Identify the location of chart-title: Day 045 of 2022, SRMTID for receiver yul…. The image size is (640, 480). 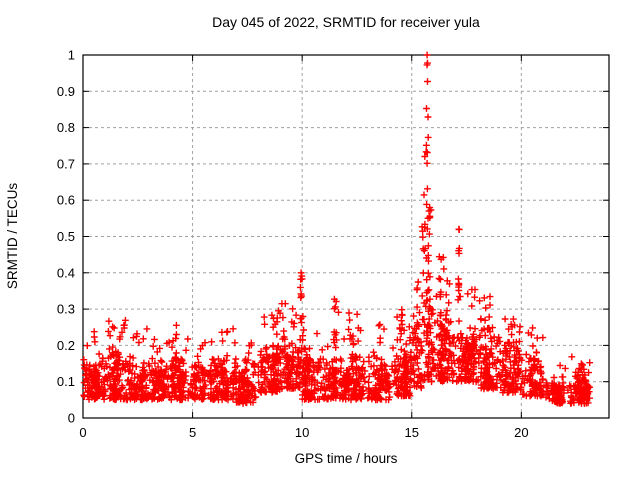
(346, 22).